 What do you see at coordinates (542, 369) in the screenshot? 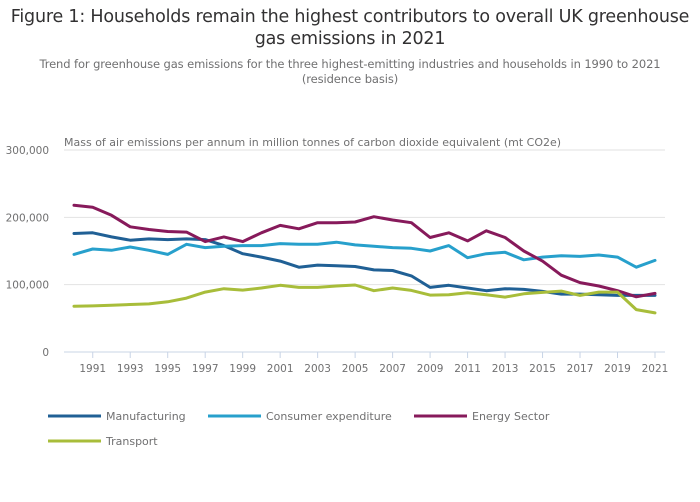
I see `x-tick-label: 2015` at bounding box center [542, 369].